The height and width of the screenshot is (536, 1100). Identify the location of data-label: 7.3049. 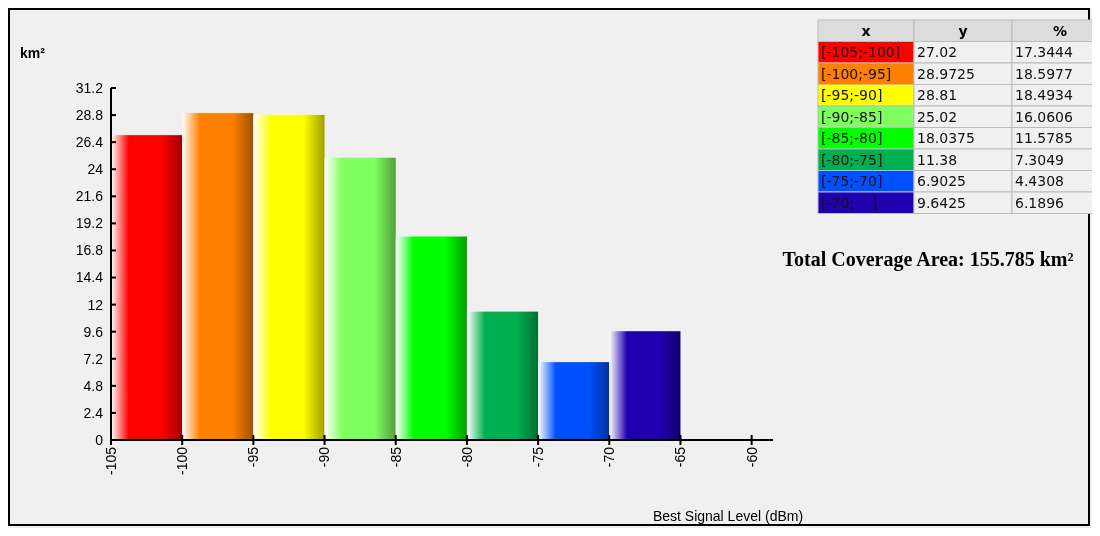
(1039, 159).